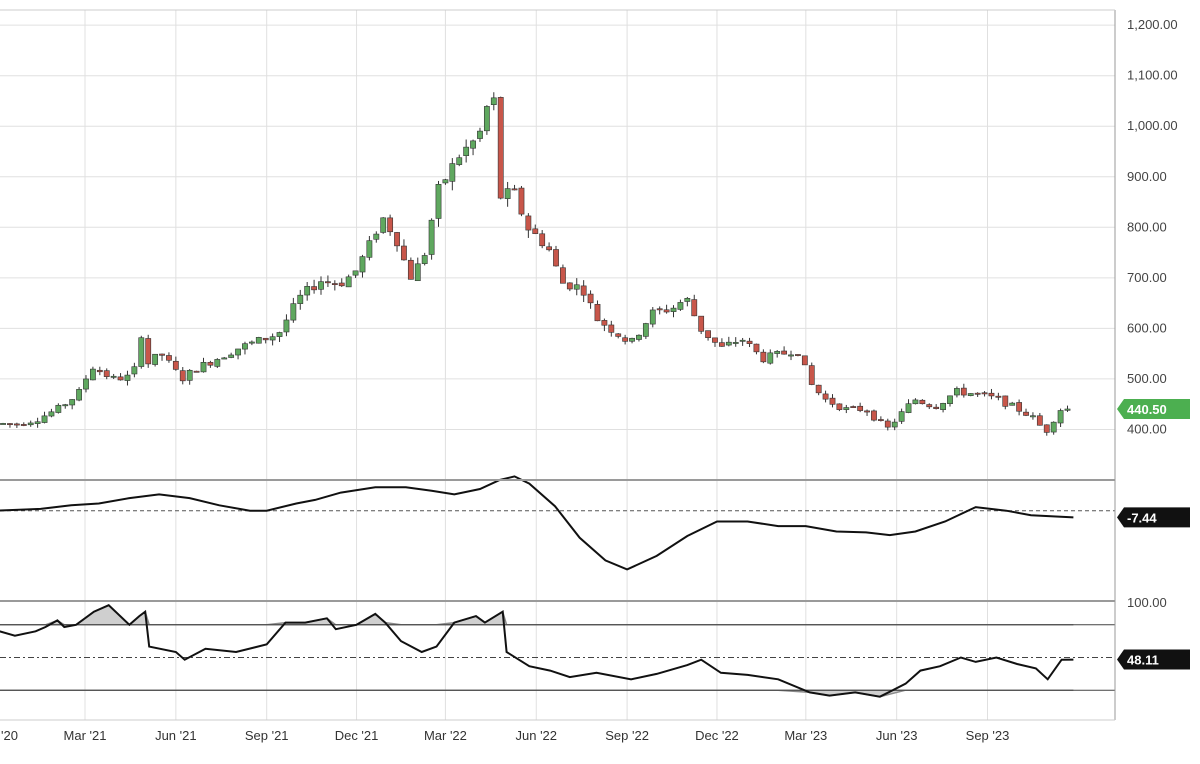 Image resolution: width=1200 pixels, height=764 pixels. Describe the element at coordinates (1147, 378) in the screenshot. I see `y-tick-label: 500.00` at that location.